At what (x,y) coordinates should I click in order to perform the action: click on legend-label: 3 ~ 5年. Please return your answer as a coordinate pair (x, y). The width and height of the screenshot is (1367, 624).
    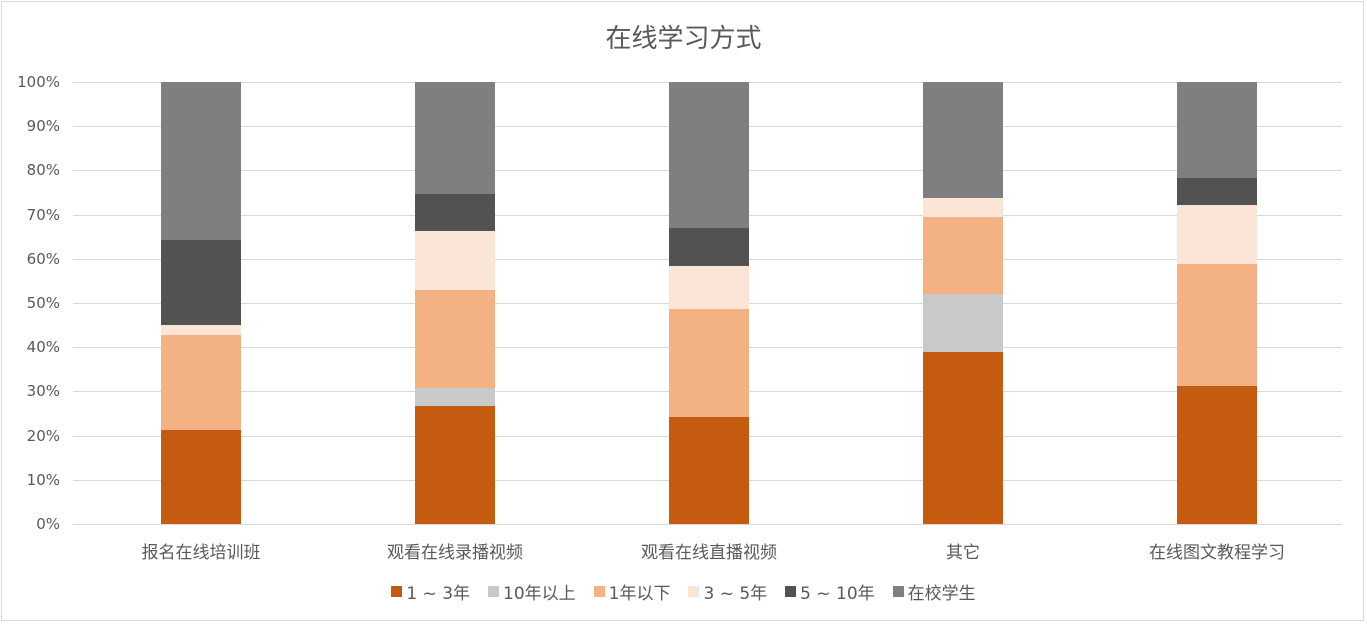
    Looking at the image, I should click on (735, 594).